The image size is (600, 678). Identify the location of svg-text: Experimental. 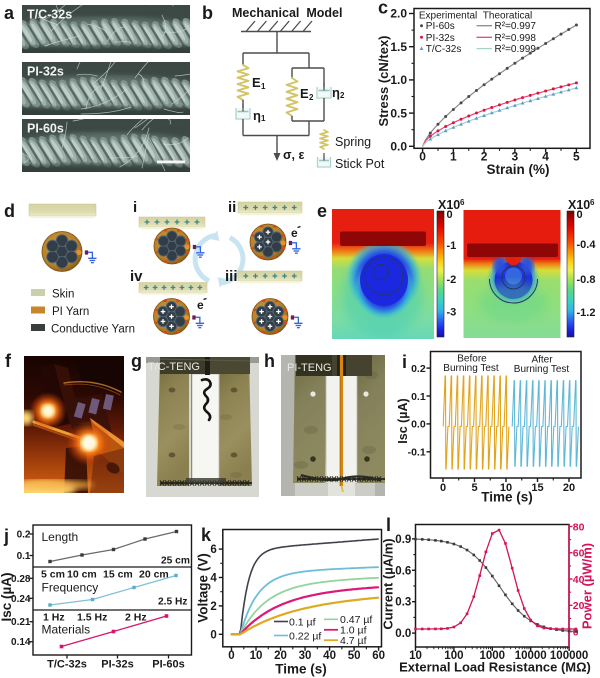
(448, 16).